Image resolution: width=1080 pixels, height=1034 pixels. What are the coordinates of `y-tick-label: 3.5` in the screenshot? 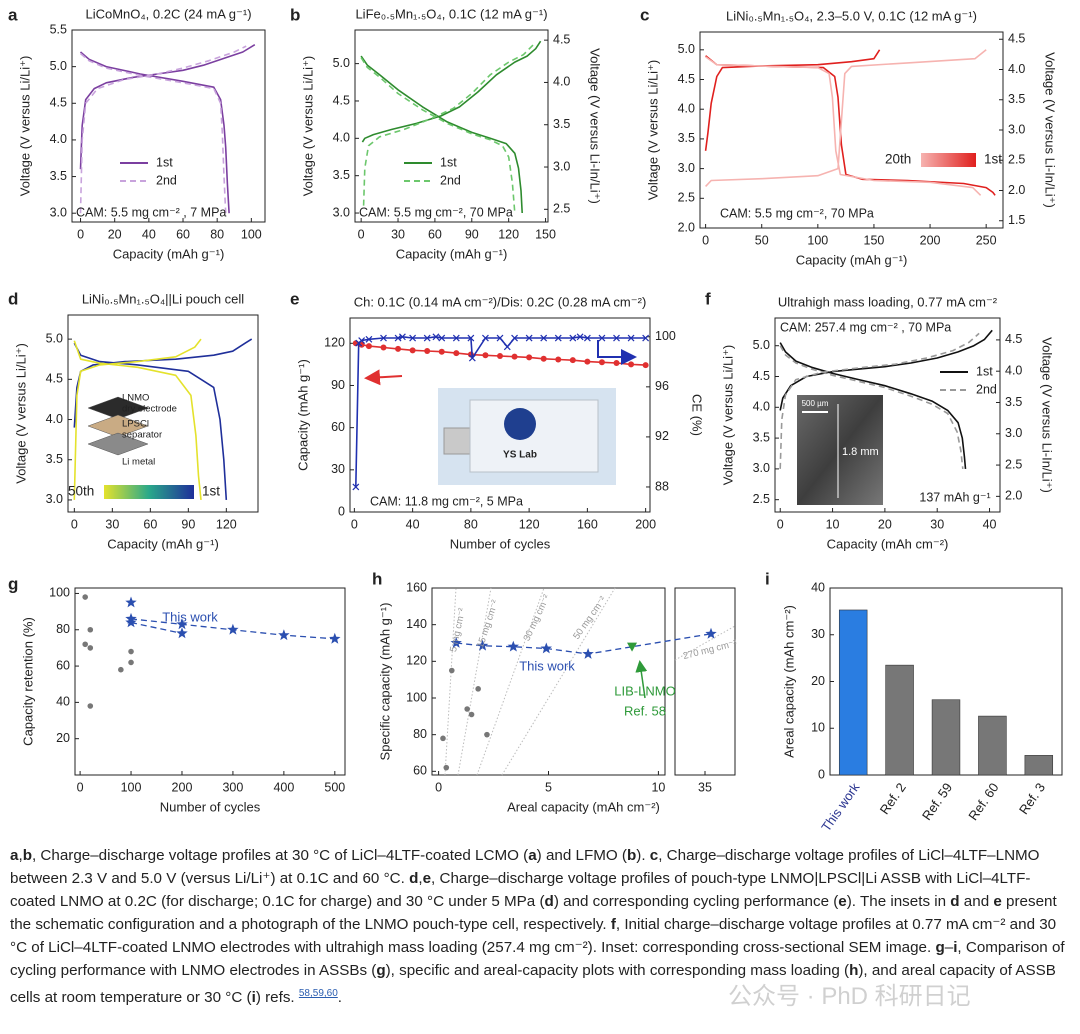 It's located at (58, 176).